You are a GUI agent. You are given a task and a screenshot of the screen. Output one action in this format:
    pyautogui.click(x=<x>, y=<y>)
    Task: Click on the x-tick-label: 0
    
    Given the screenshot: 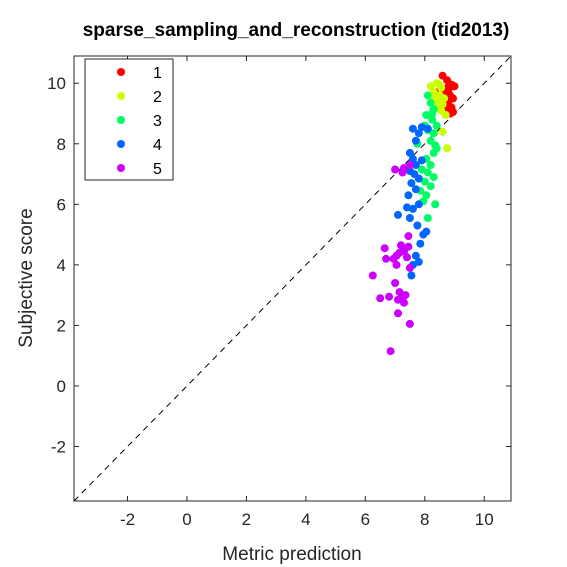 What is the action you would take?
    pyautogui.click(x=186, y=519)
    